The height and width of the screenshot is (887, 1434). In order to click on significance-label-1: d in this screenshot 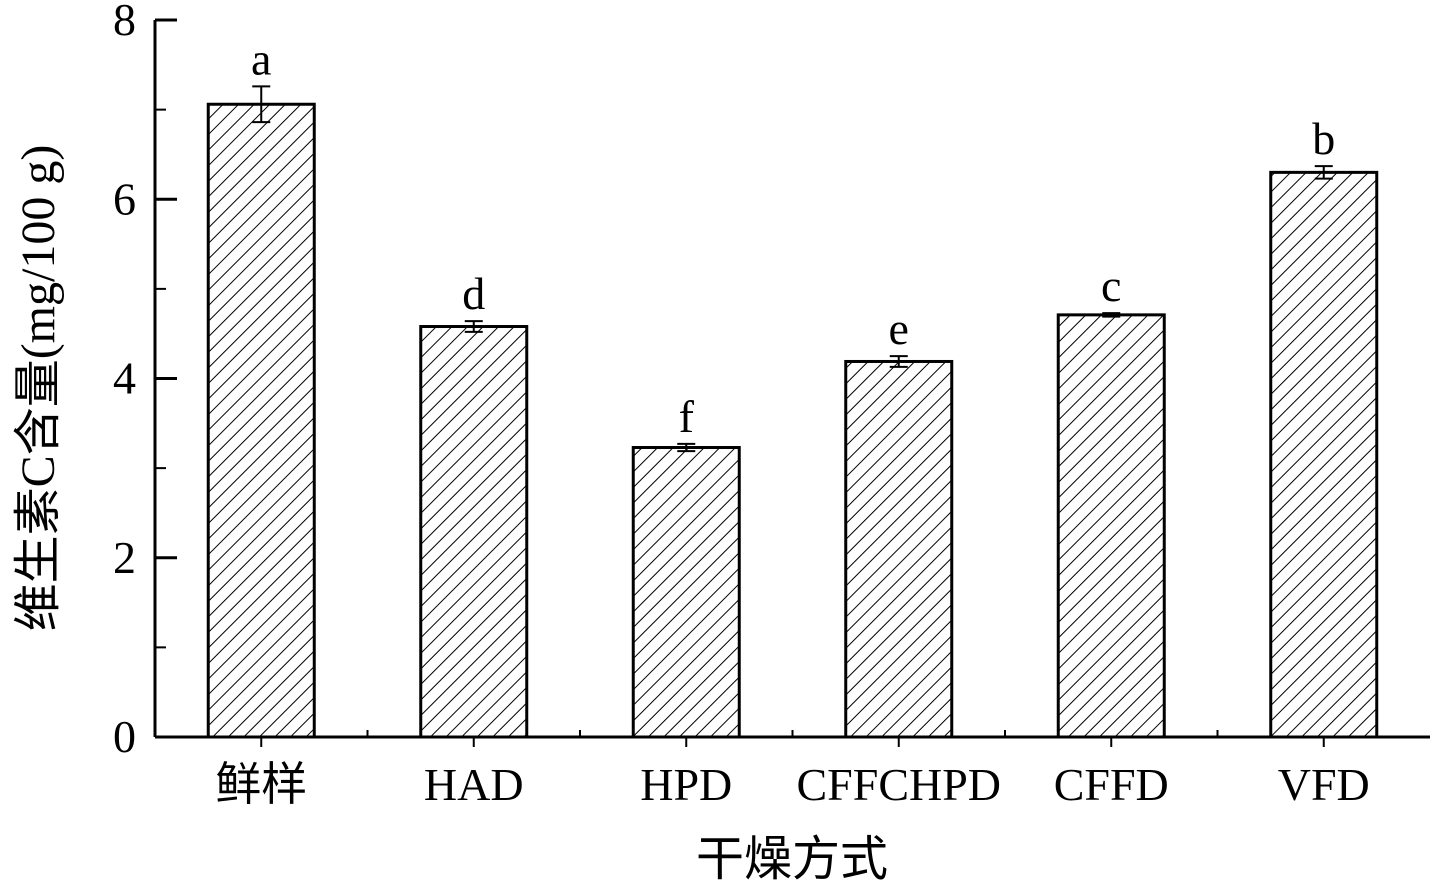, I will do `click(473, 293)`.